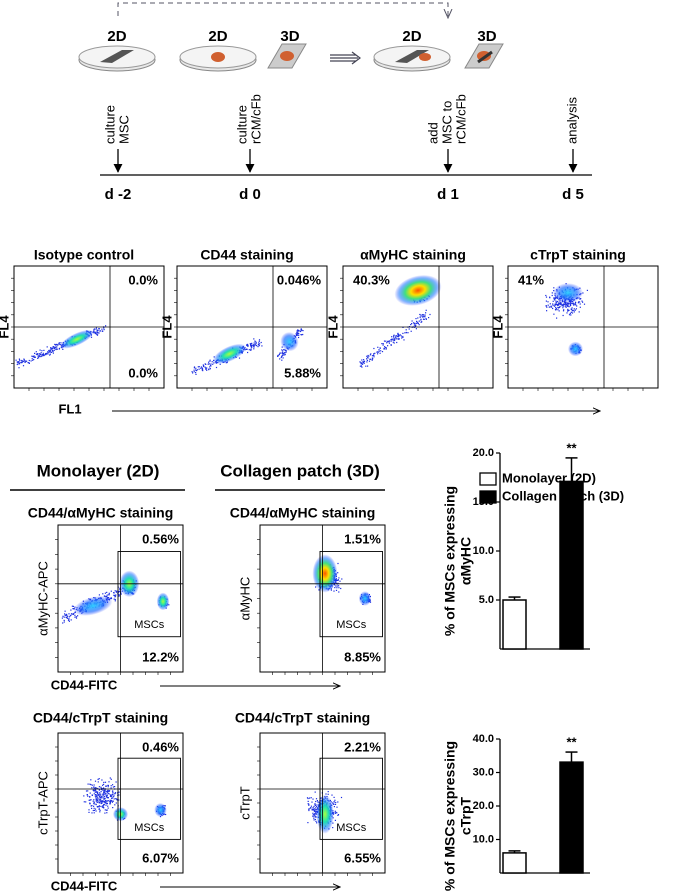 This screenshot has height=896, width=676. Describe the element at coordinates (325, 814) in the screenshot. I see `density-core` at that location.